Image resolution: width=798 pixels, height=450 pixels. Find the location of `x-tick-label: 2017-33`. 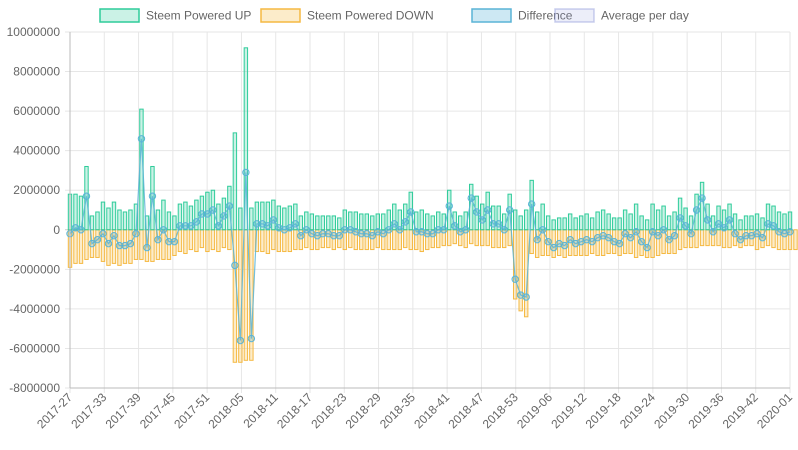

x-tick-label: 2017-33 is located at coordinates (88, 410).